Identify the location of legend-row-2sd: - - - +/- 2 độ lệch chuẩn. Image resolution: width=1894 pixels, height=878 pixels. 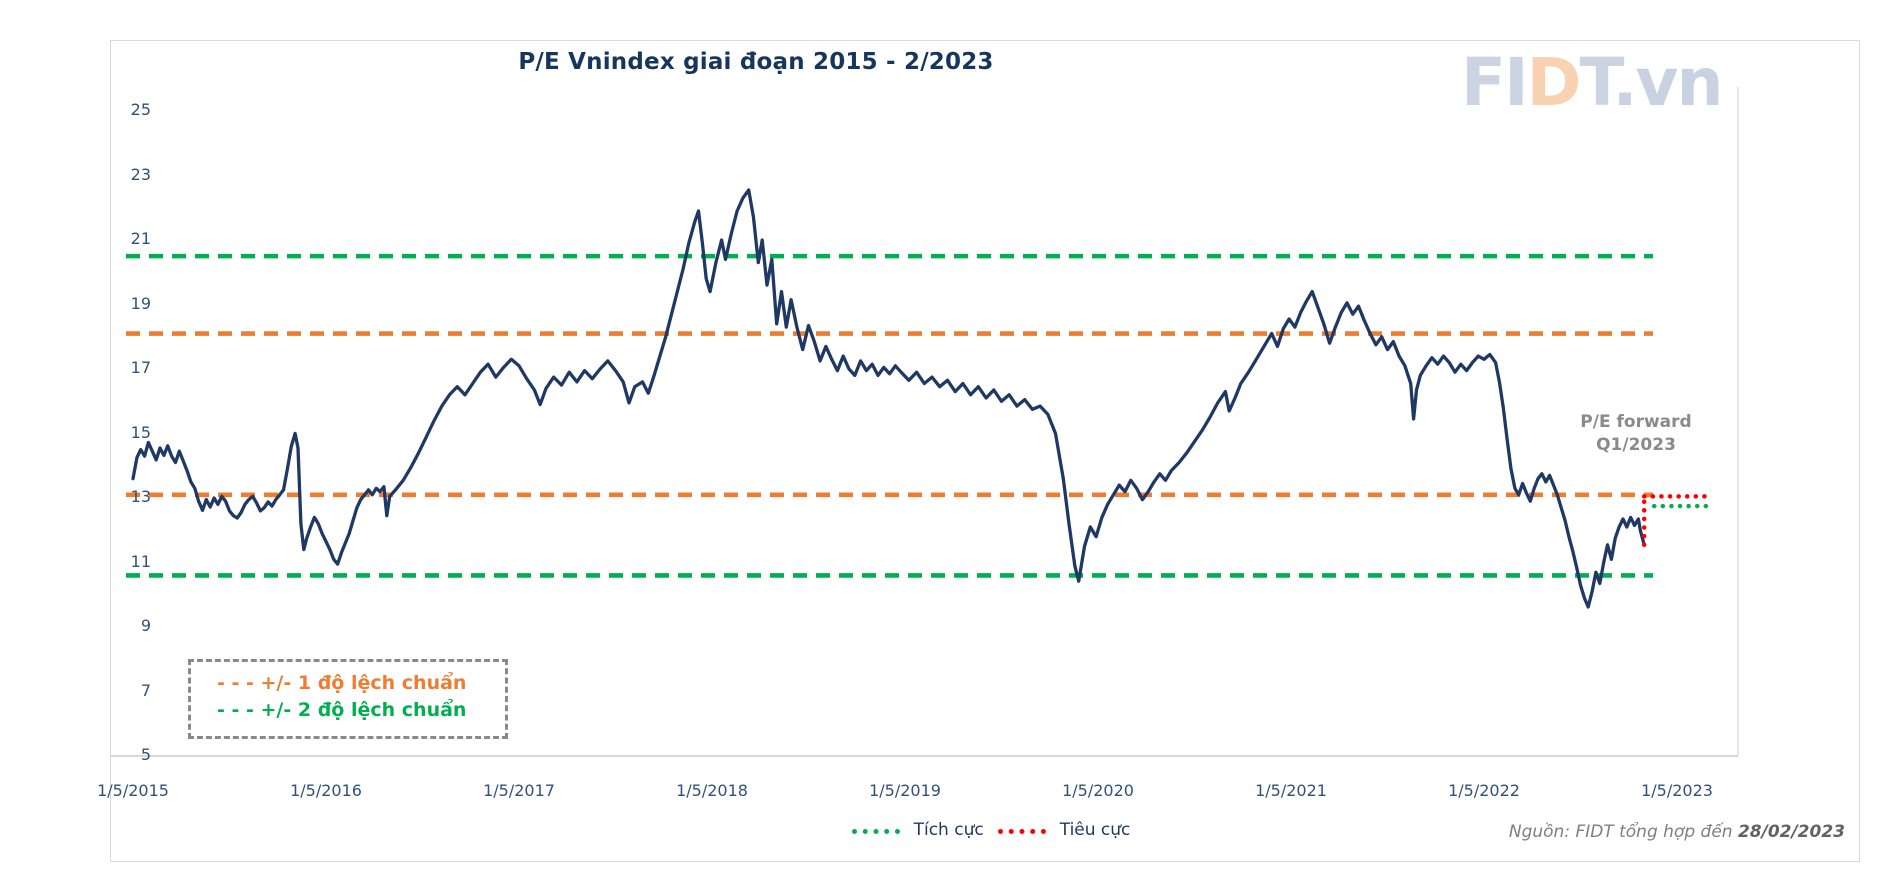
(361, 710).